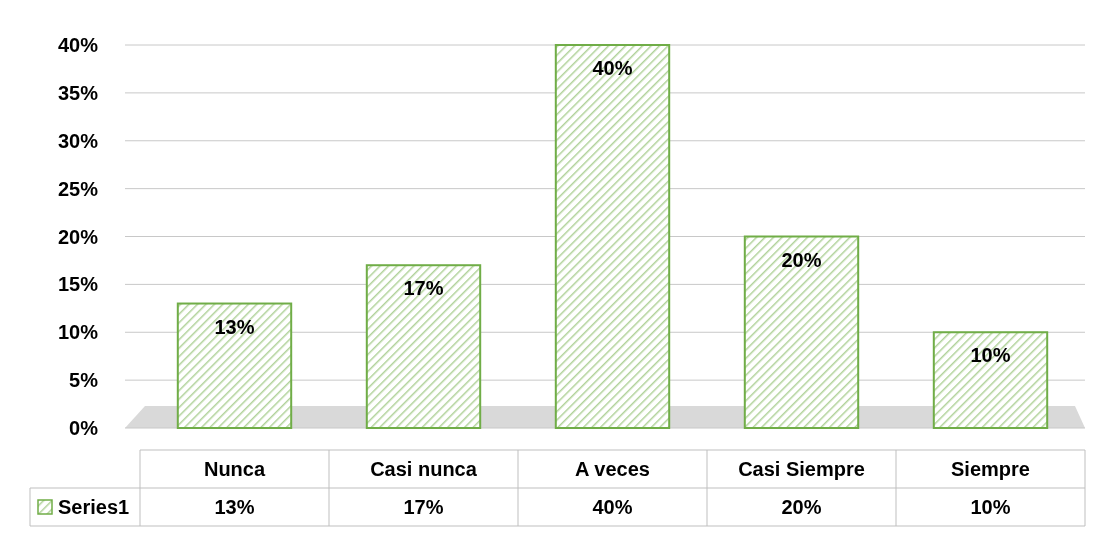  What do you see at coordinates (990, 507) in the screenshot?
I see `data-label: 10%` at bounding box center [990, 507].